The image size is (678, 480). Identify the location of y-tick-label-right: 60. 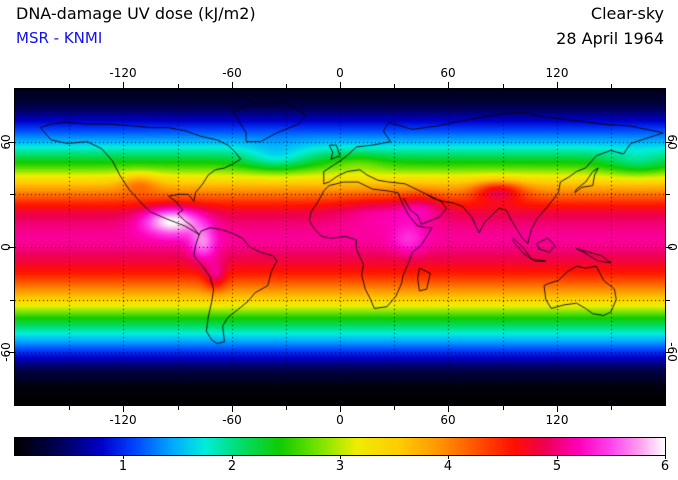
(671, 142).